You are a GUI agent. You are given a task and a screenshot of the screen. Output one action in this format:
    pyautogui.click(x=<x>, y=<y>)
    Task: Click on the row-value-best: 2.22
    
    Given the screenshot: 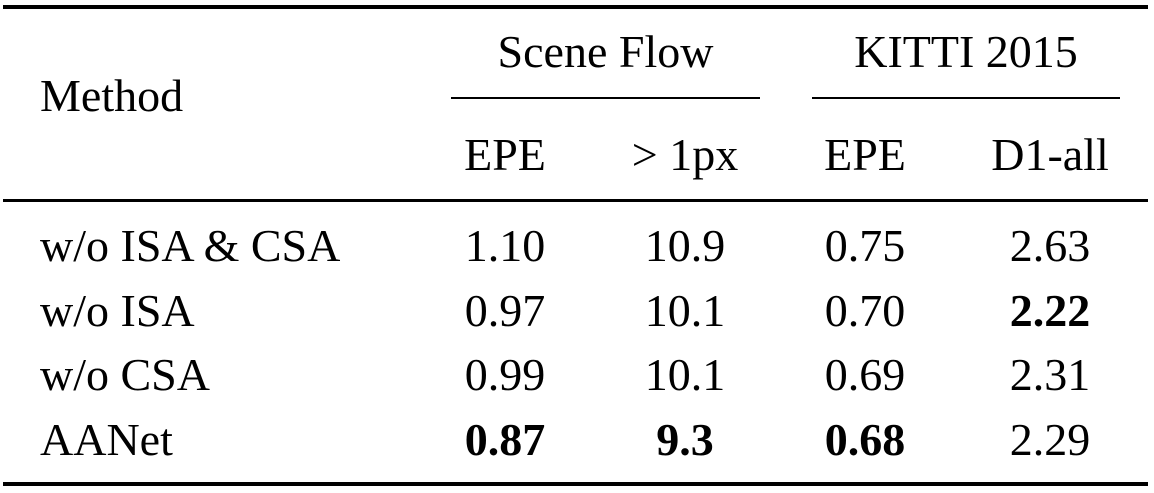 What is the action you would take?
    pyautogui.click(x=1050, y=310)
    